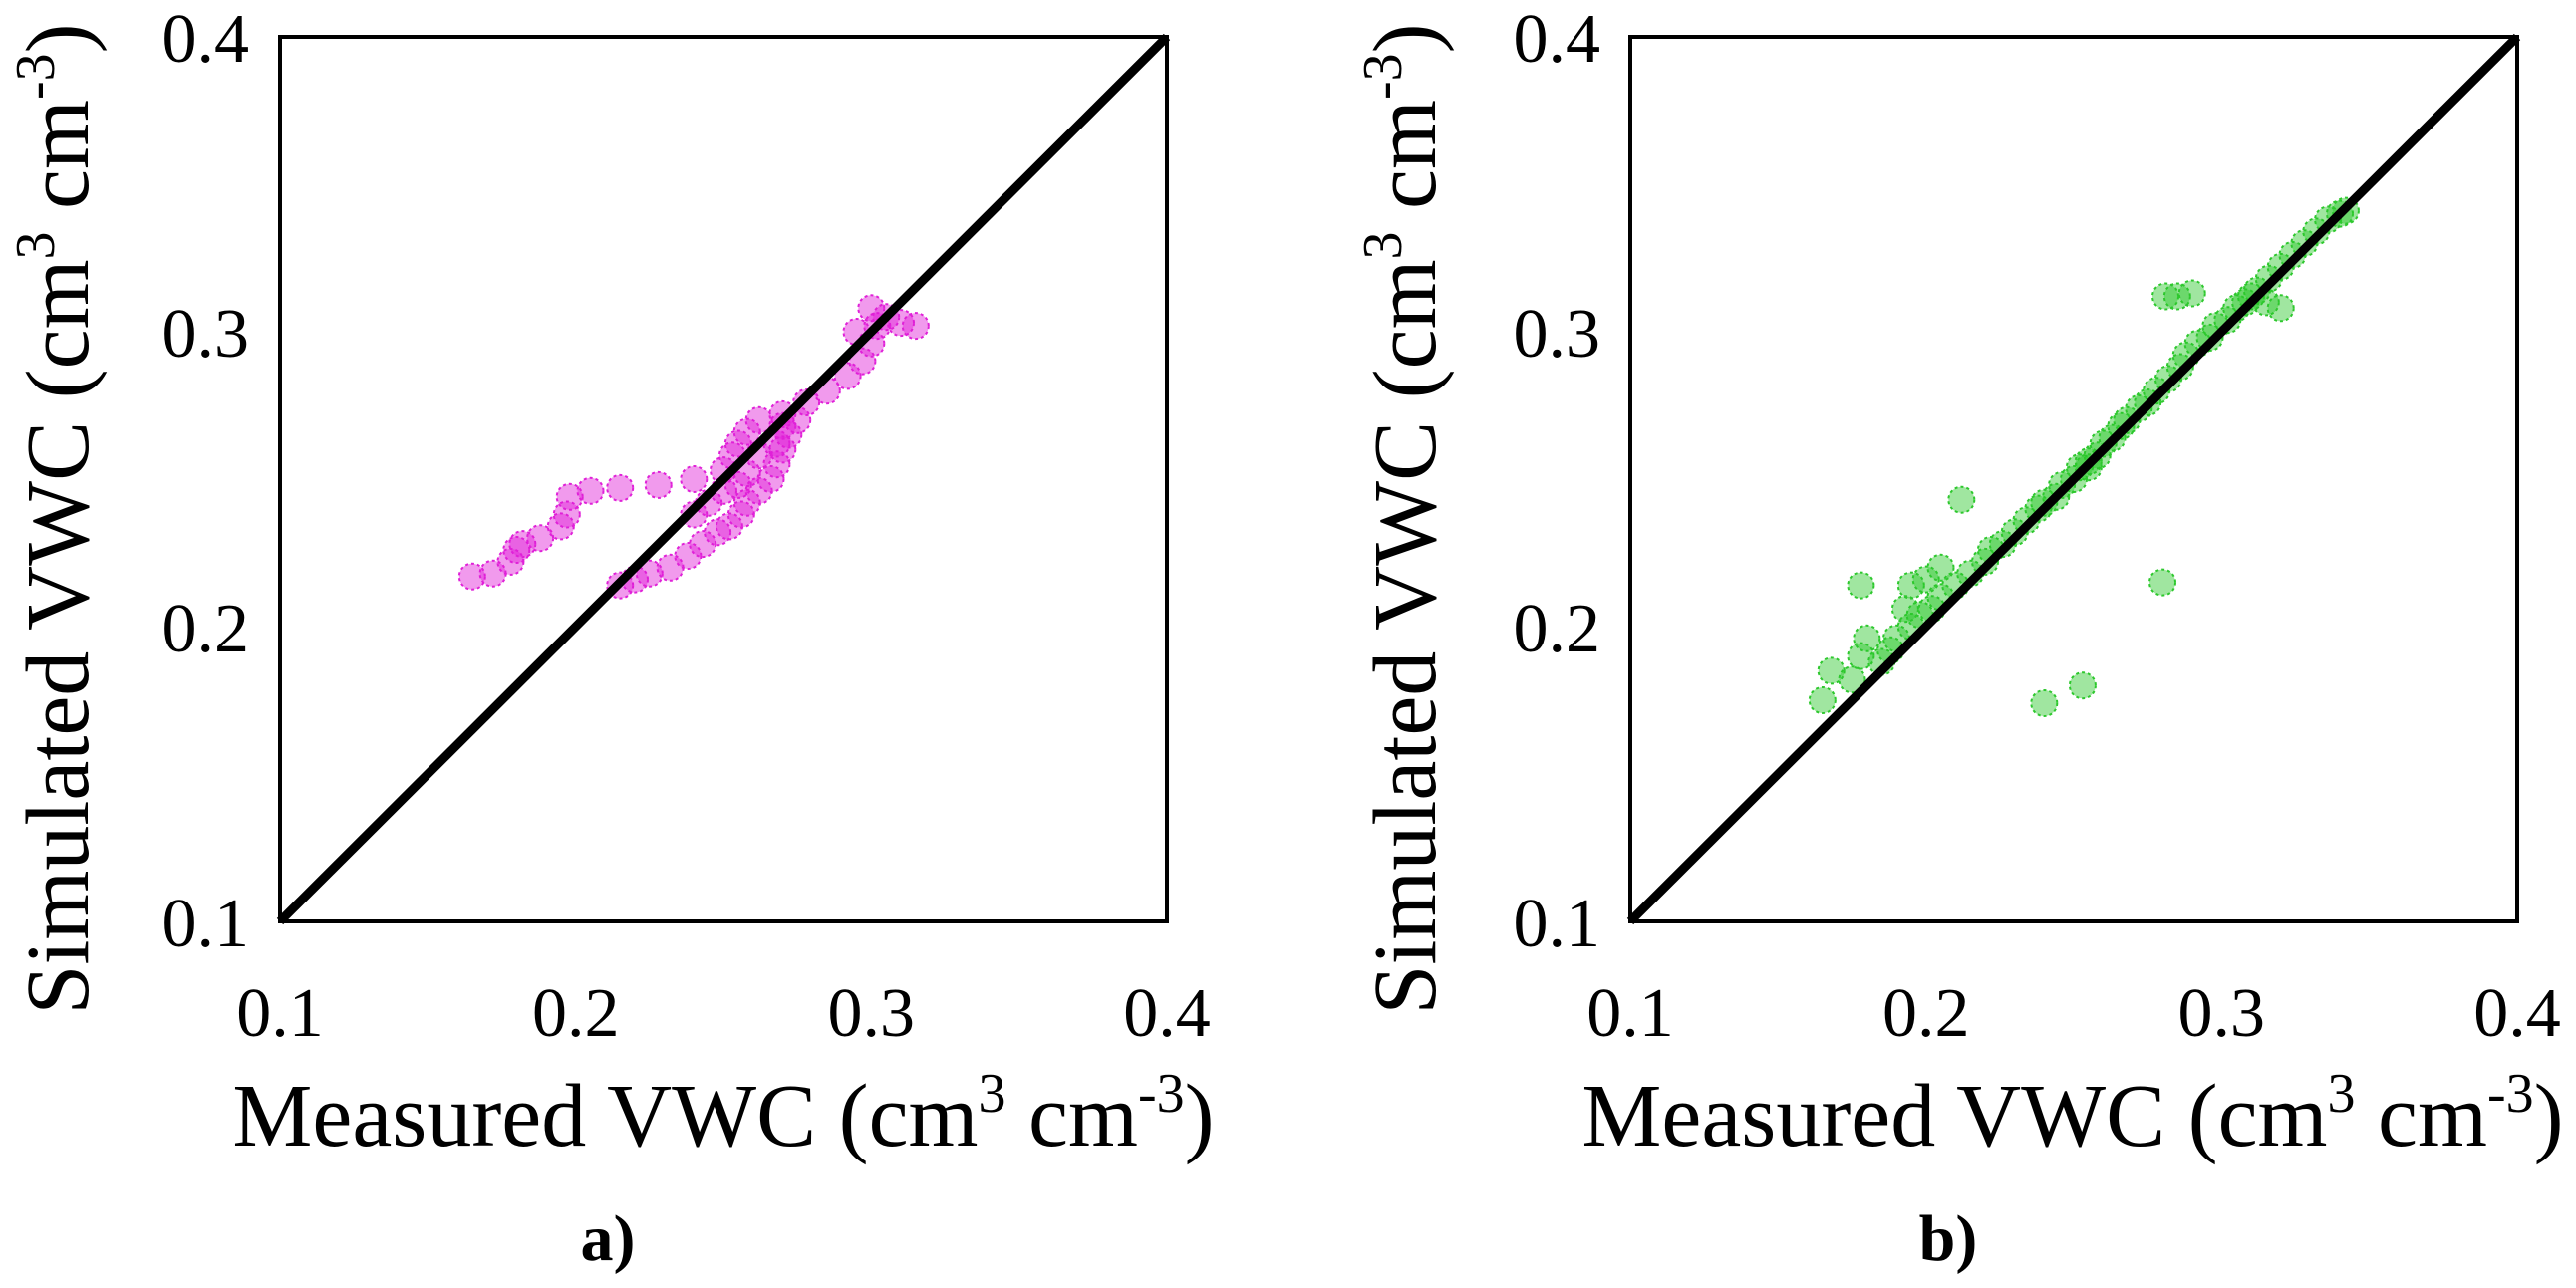 The width and height of the screenshot is (2576, 1288). What do you see at coordinates (1403, 518) in the screenshot?
I see `panel-b-y-axis-label: Simulated VWC (cm3 cm-3)` at bounding box center [1403, 518].